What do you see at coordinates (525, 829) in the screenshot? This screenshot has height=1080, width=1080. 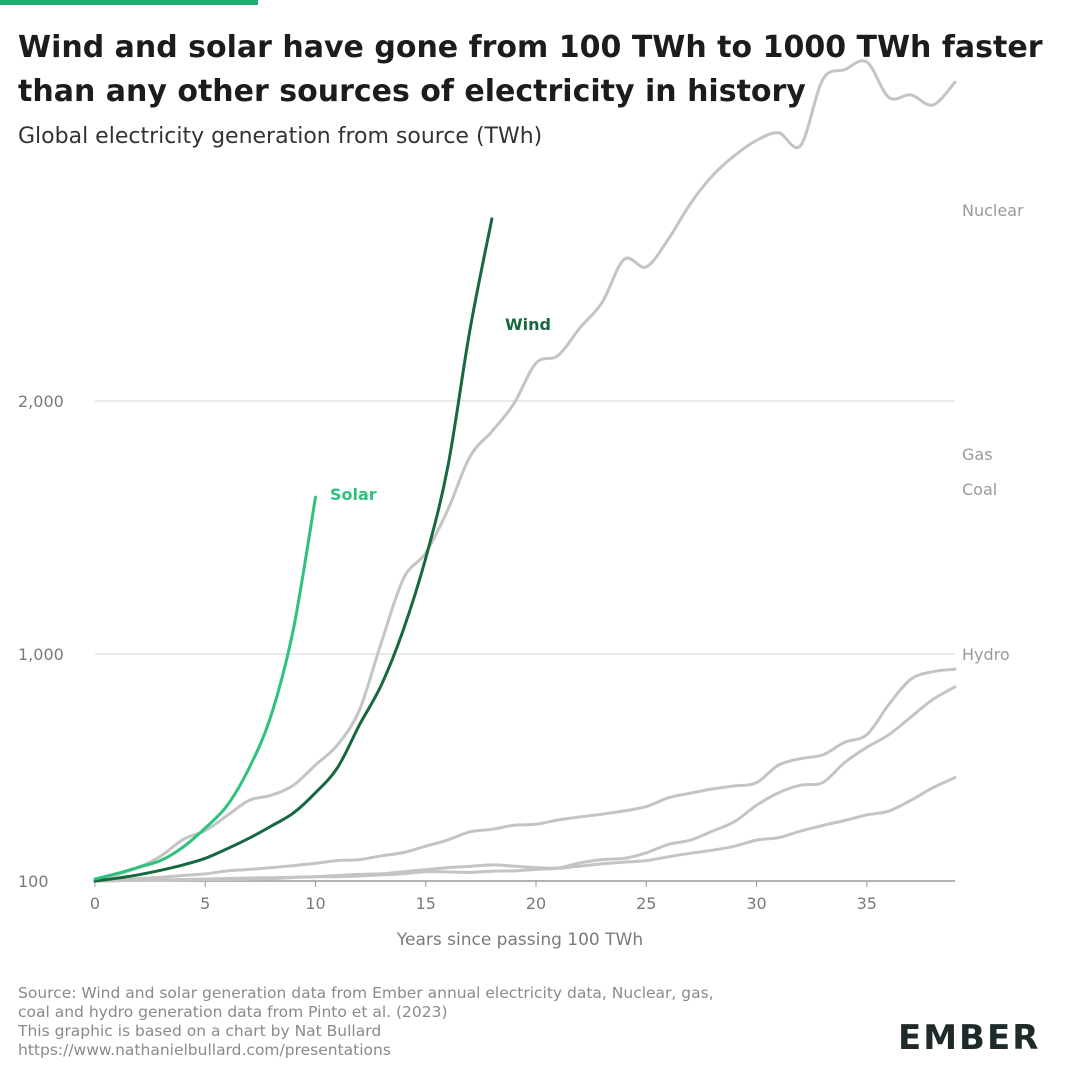 I see `hydro-series-line` at bounding box center [525, 829].